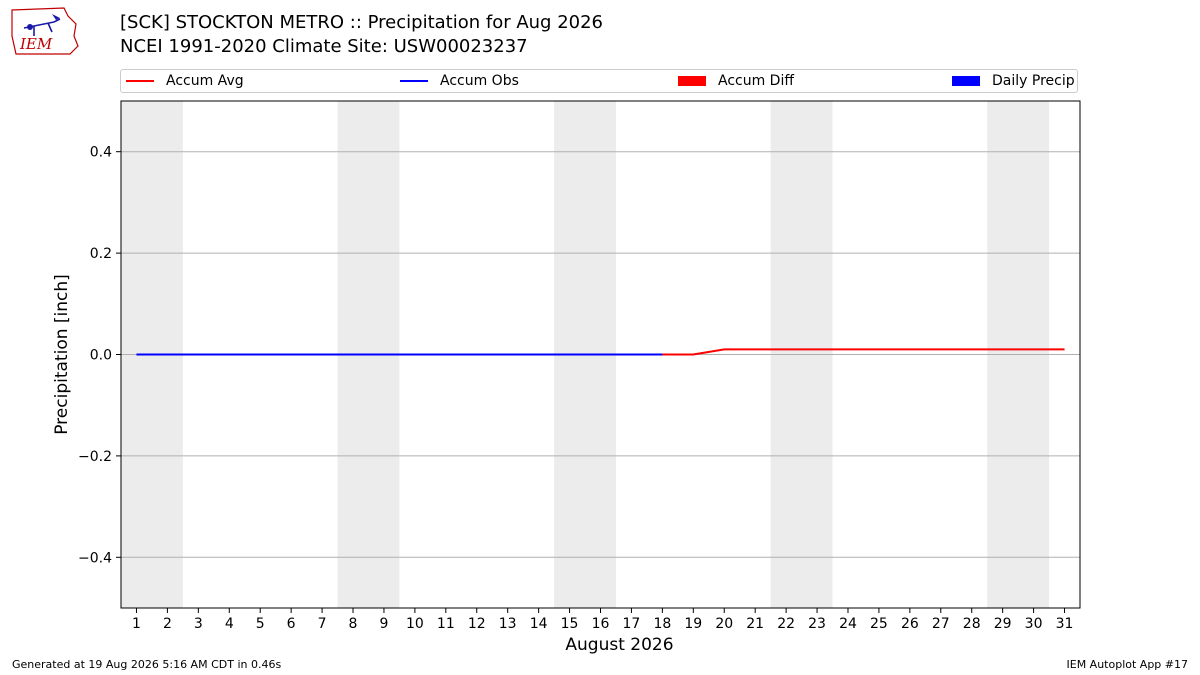 The image size is (1200, 675). I want to click on x-axis-label: August 2026, so click(619, 645).